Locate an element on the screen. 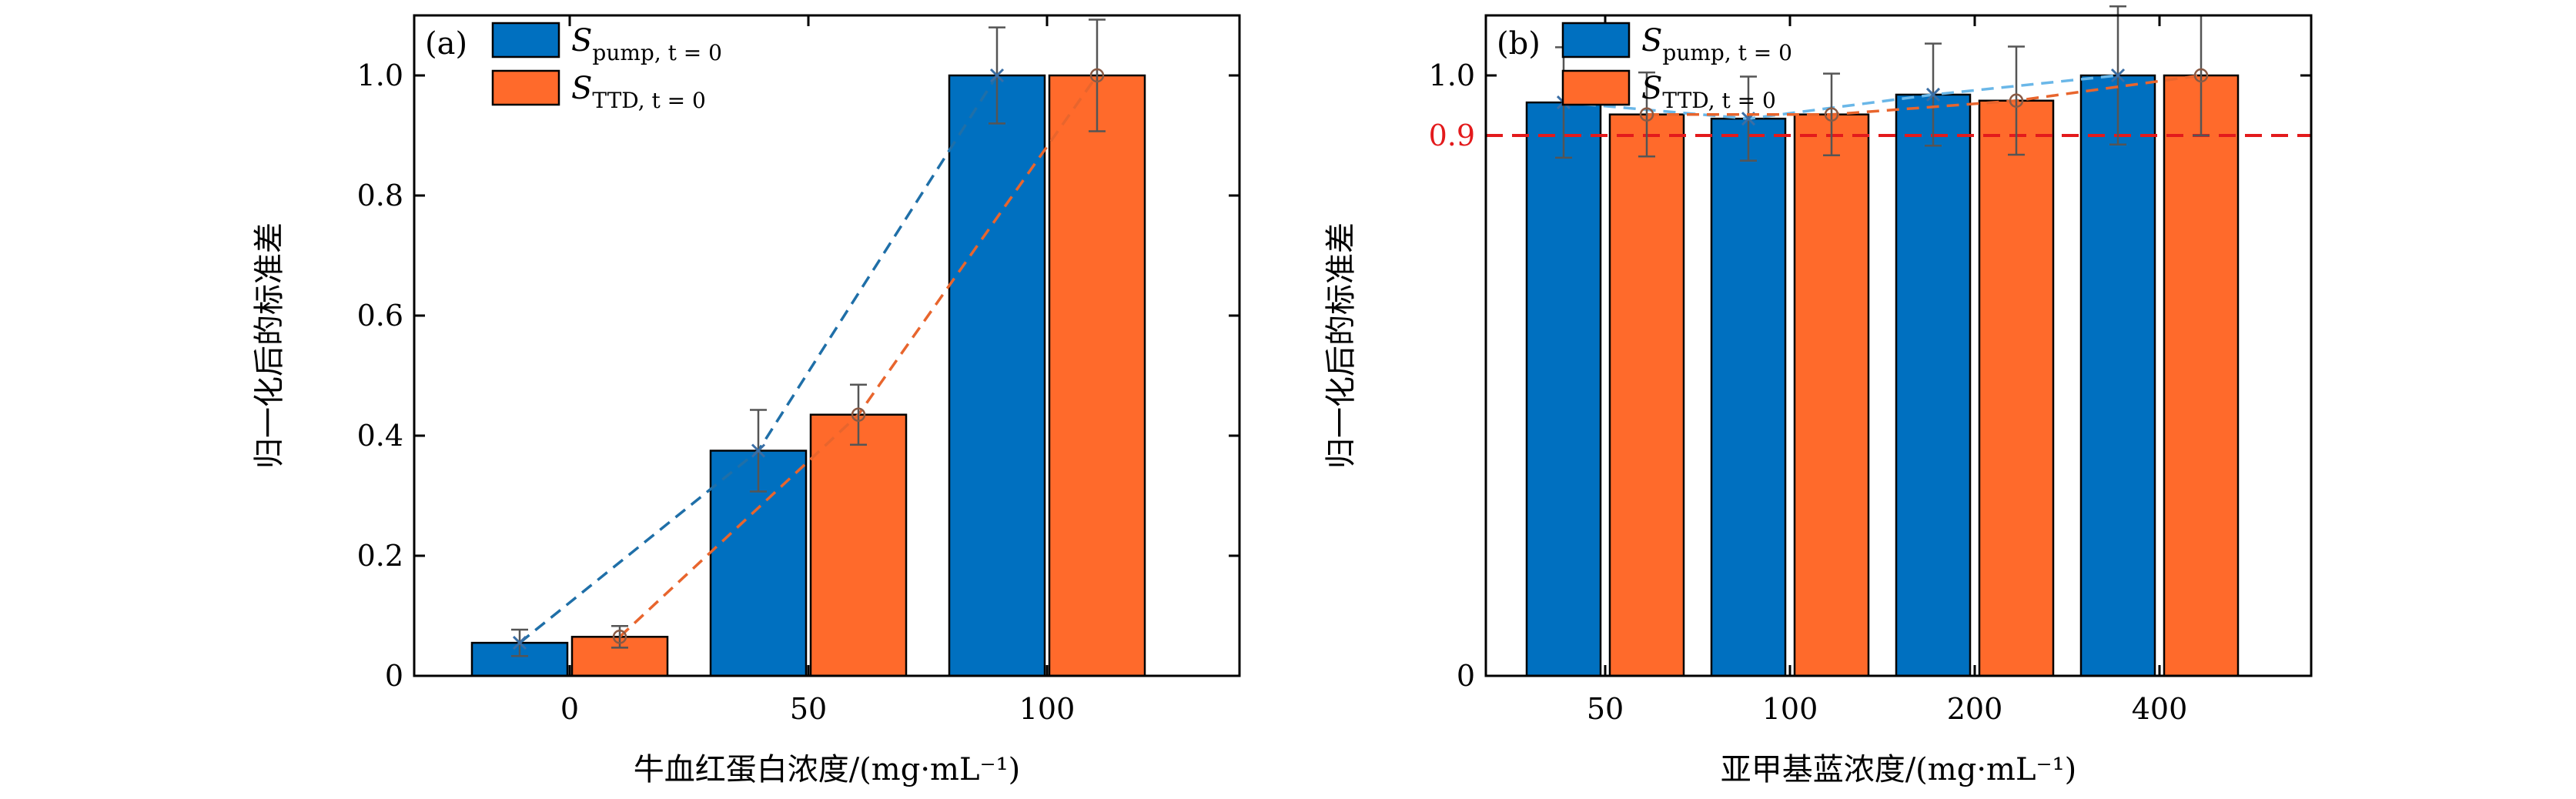 The width and height of the screenshot is (2576, 799). y-tick-label: 0.2 is located at coordinates (380, 556).